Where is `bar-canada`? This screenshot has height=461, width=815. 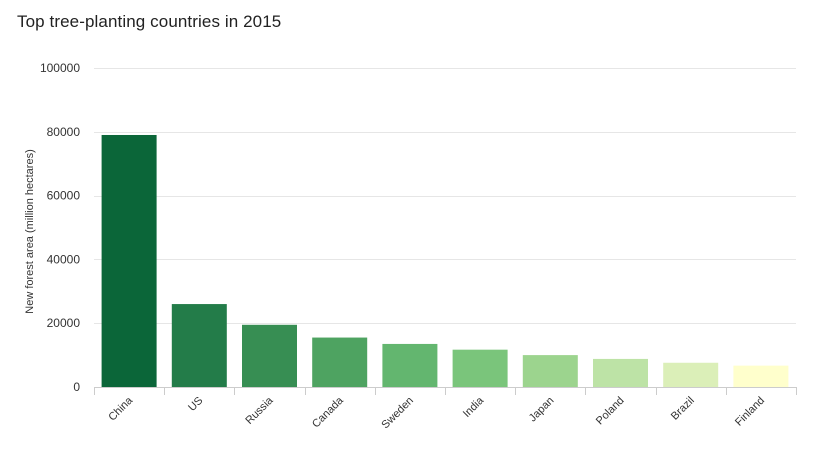
bar-canada is located at coordinates (340, 362).